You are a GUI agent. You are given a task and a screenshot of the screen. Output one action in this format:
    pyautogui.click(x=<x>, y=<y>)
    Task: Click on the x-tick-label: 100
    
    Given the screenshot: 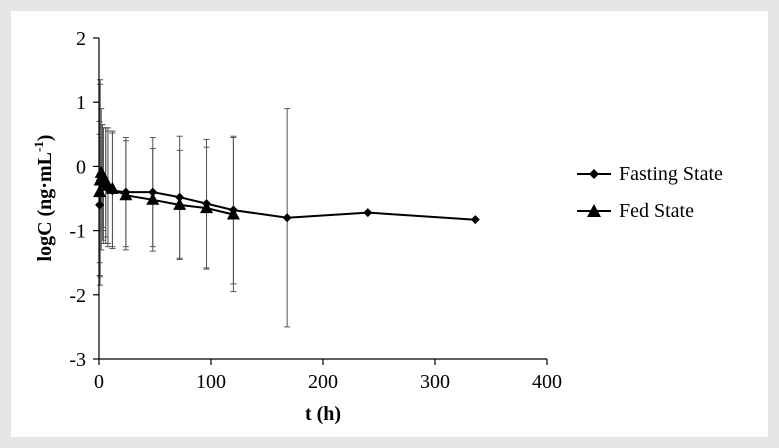 What is the action you would take?
    pyautogui.click(x=211, y=382)
    